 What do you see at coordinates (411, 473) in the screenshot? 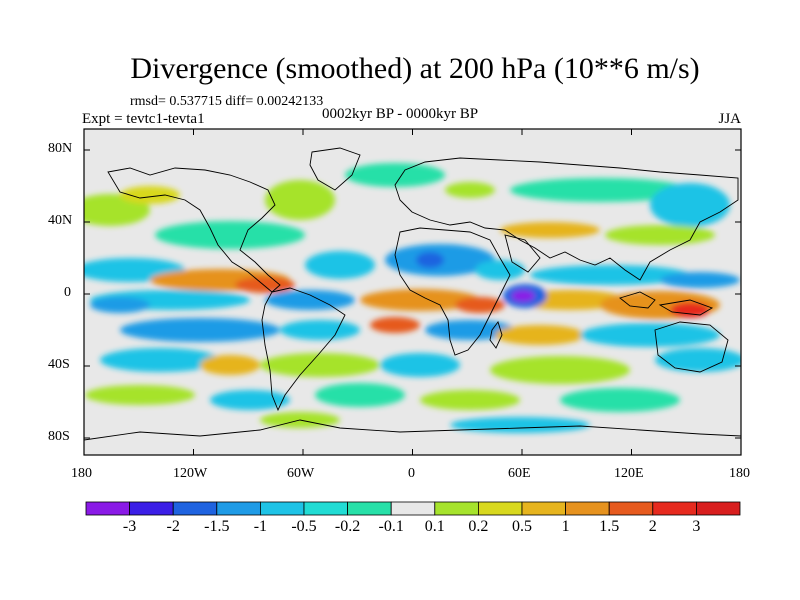
I see `lon-label-0: 0` at bounding box center [411, 473].